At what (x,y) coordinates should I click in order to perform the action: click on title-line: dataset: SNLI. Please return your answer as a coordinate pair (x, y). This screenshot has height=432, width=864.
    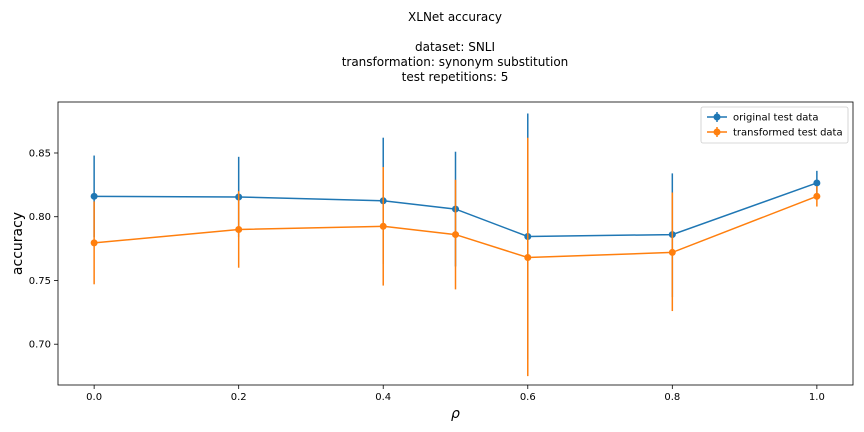
    Looking at the image, I should click on (455, 47).